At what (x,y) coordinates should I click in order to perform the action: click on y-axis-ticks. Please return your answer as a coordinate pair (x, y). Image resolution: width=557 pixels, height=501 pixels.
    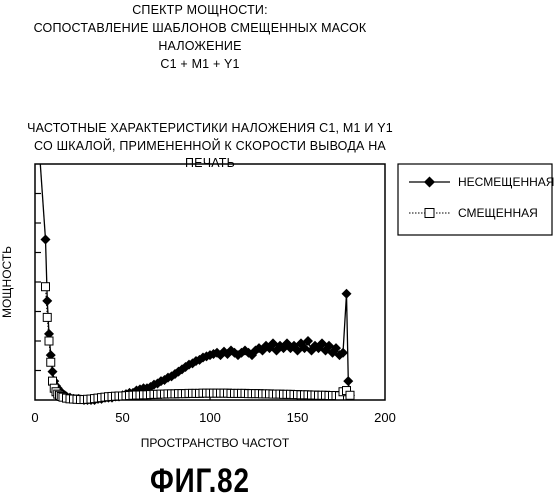
    Looking at the image, I should click on (38, 282).